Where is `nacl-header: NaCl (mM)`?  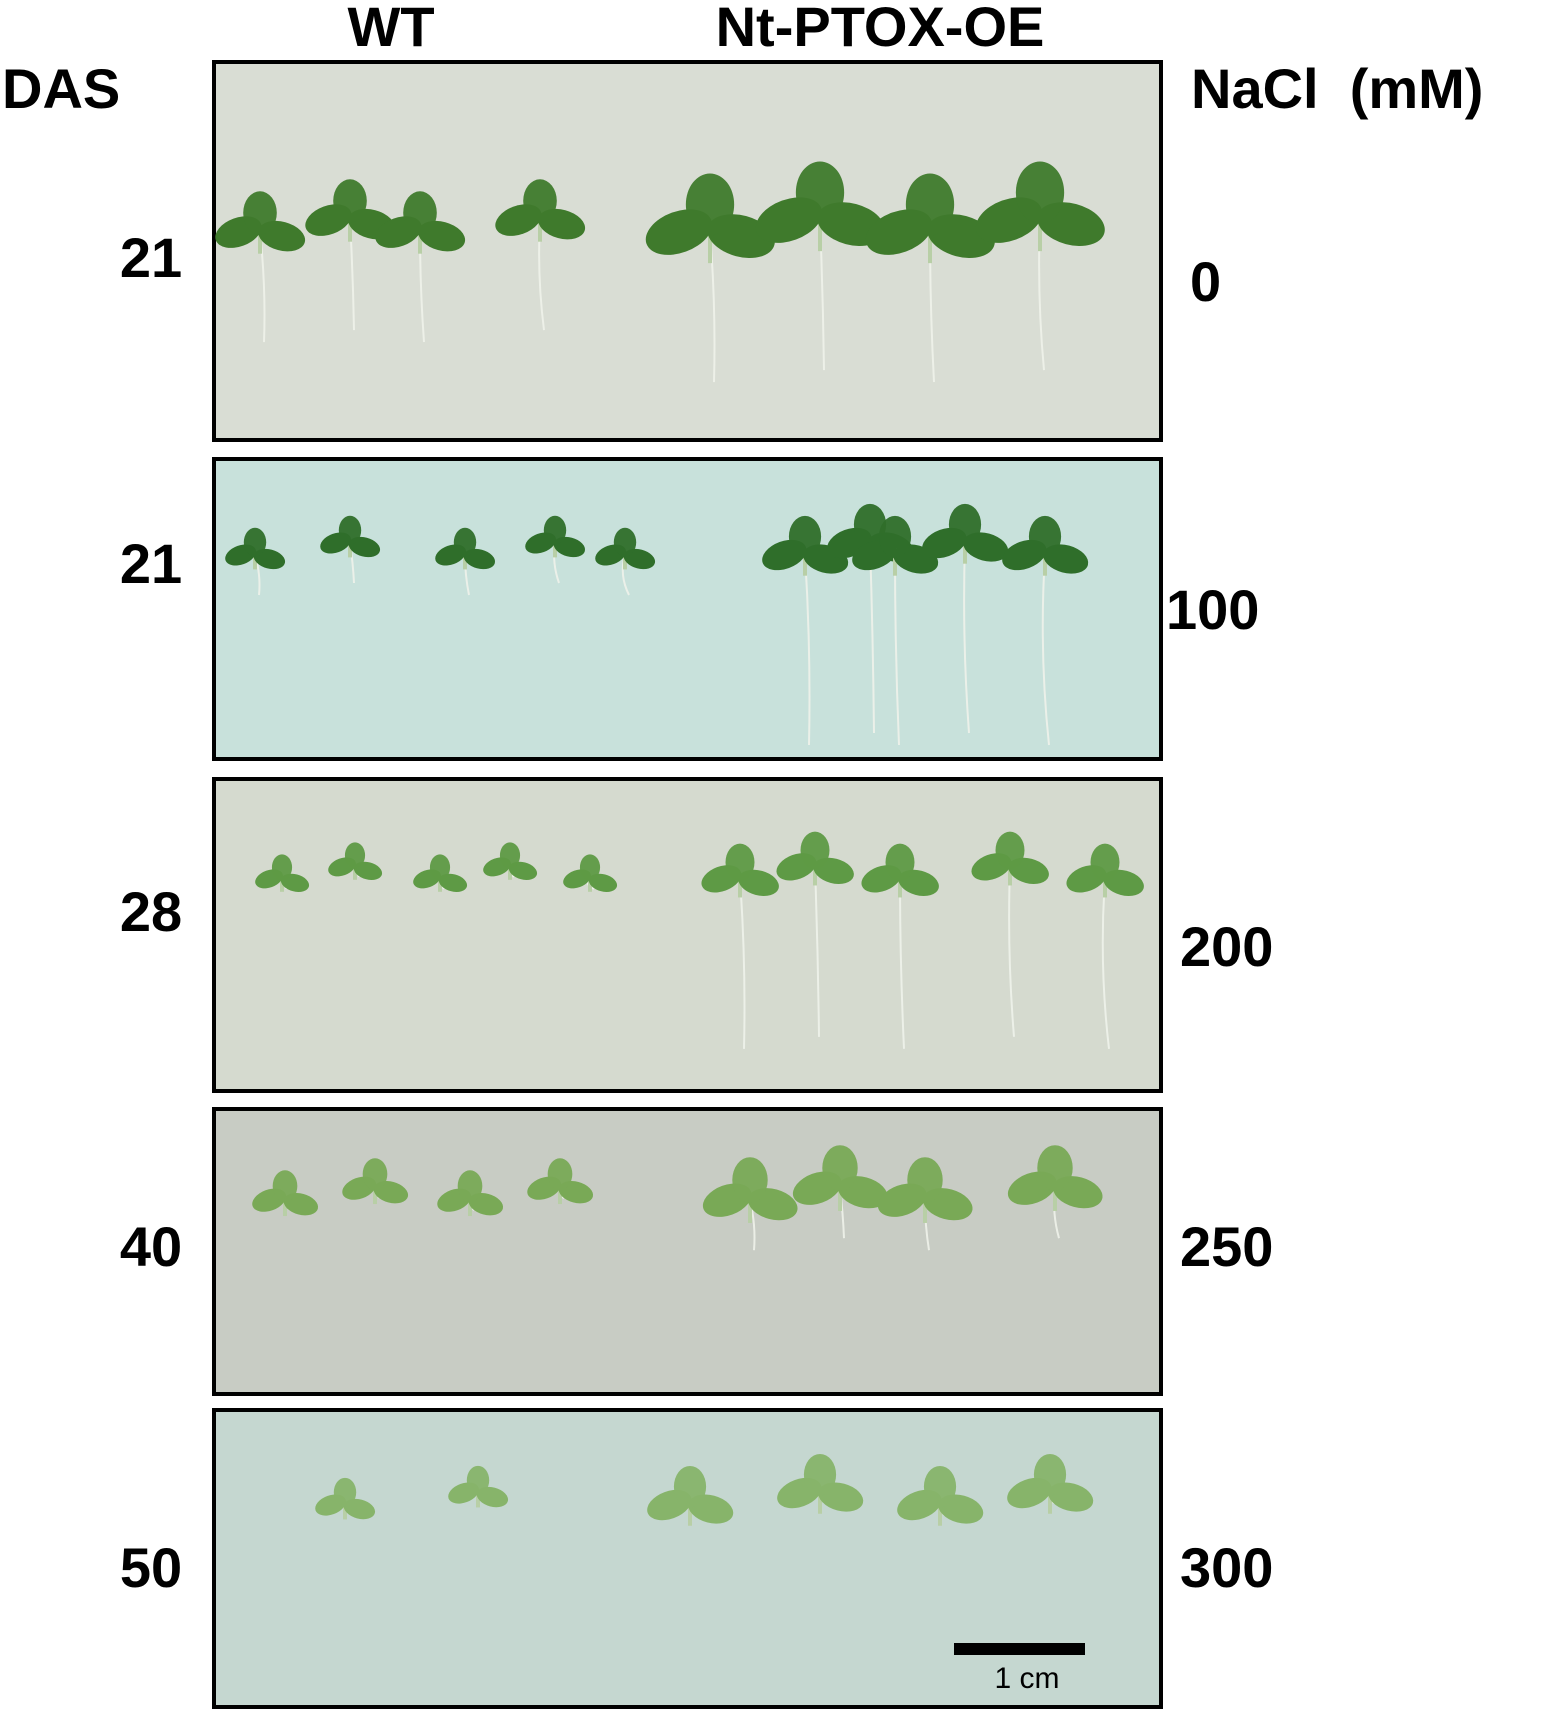
nacl-header: NaCl (mM) is located at coordinates (1337, 88).